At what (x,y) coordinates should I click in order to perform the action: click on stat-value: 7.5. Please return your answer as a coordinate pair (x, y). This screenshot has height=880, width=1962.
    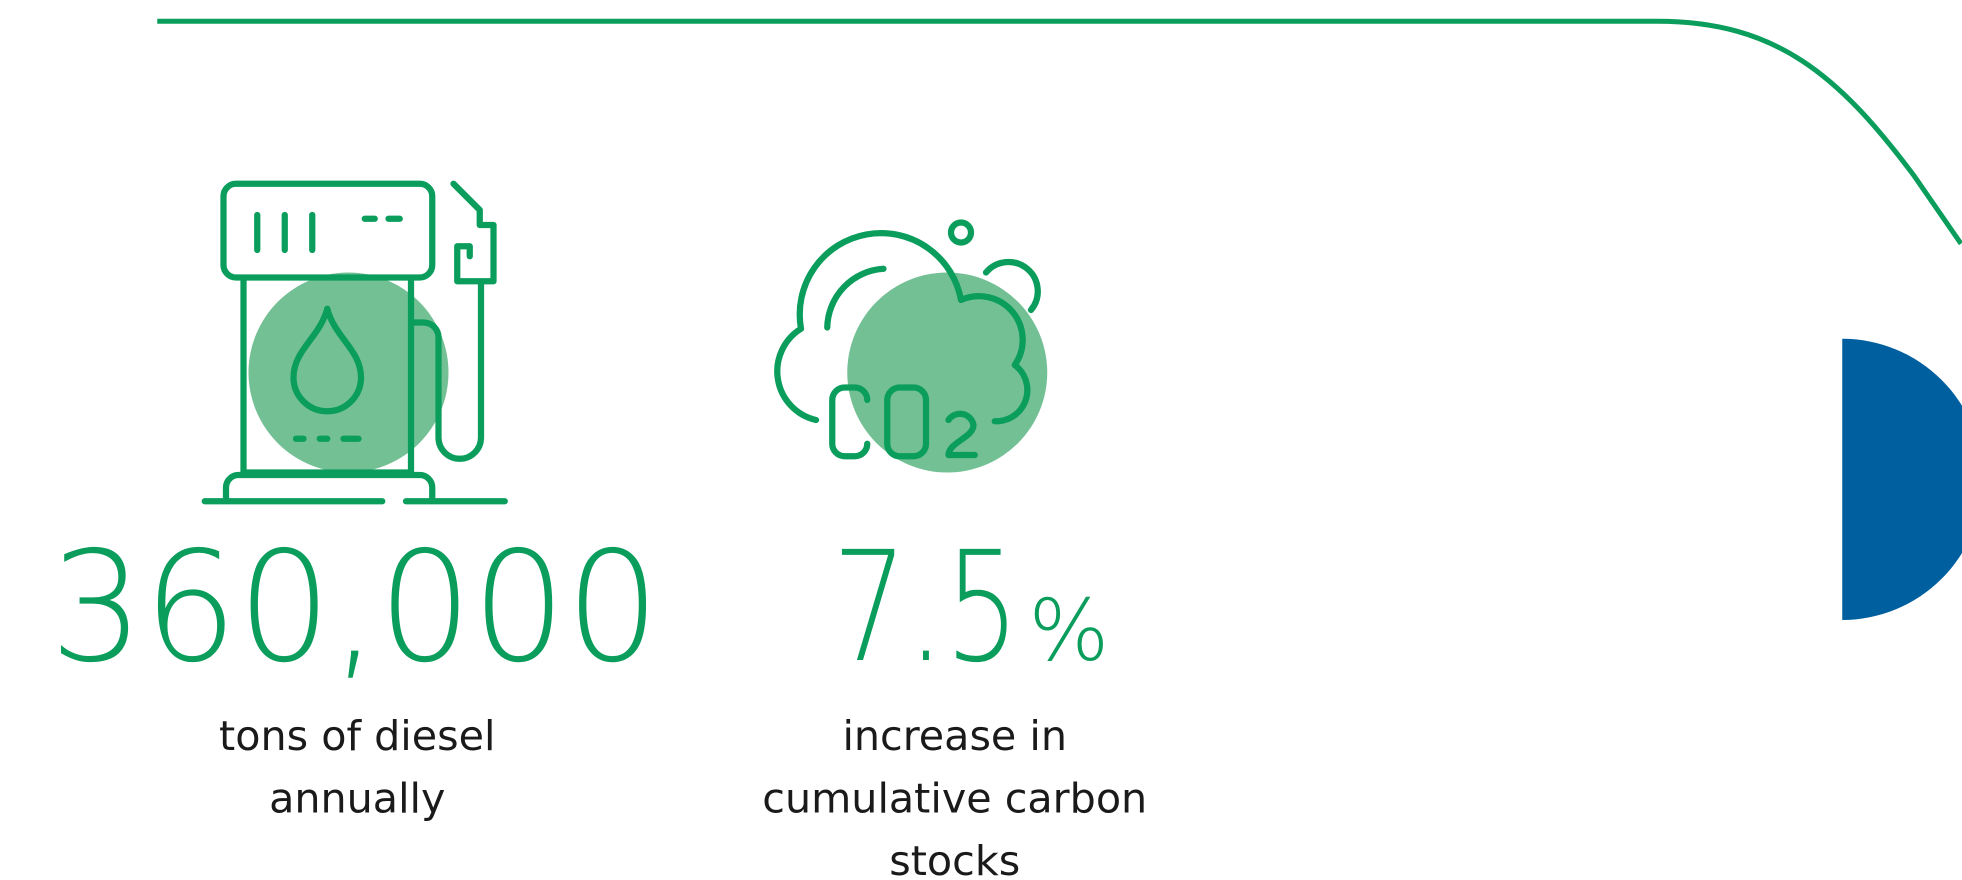
    Looking at the image, I should click on (926, 607).